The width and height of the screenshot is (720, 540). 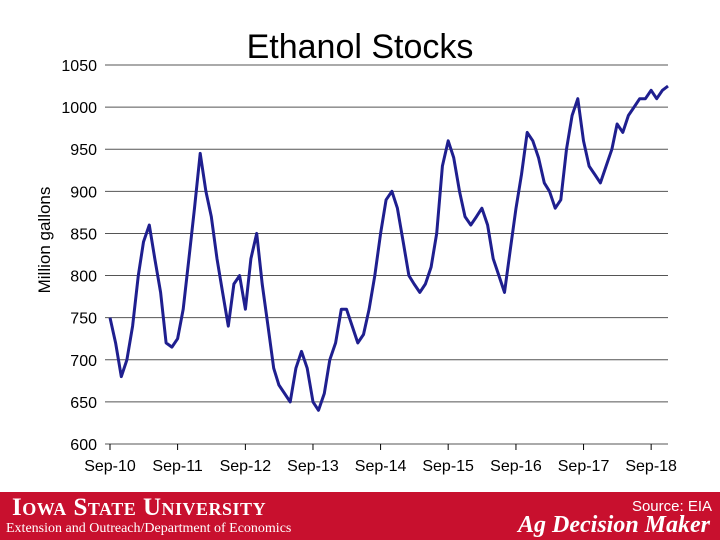 I want to click on x-tick-label: Sep-11, so click(x=177, y=466).